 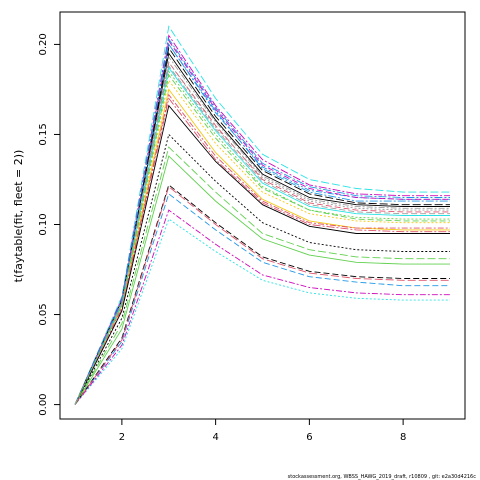 I want to click on x-tick-label-6: 6, so click(x=309, y=437).